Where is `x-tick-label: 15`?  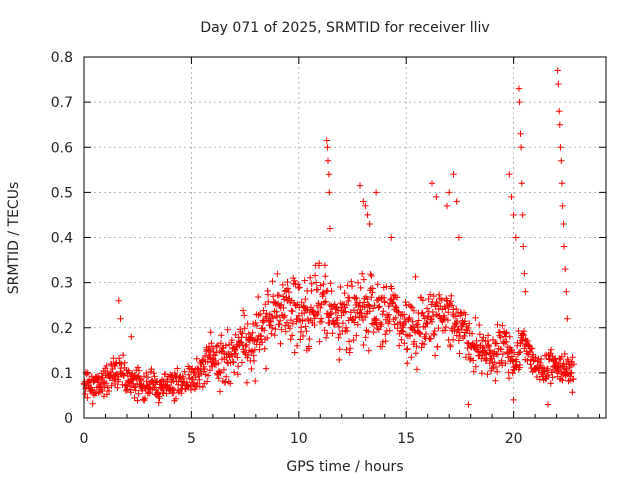
x-tick-label: 15 is located at coordinates (406, 439).